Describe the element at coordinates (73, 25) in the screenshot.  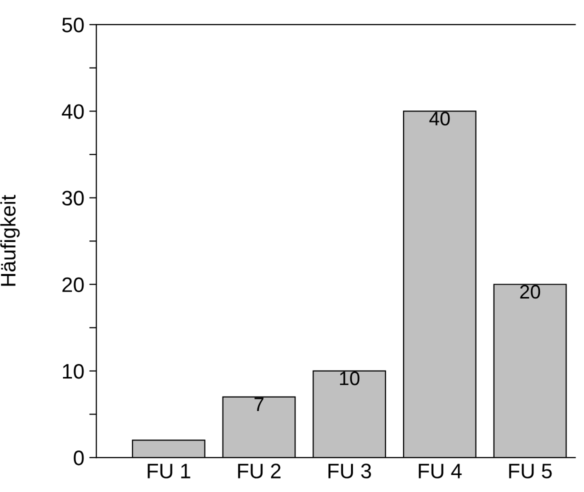
I see `y-tick-label: 50` at that location.